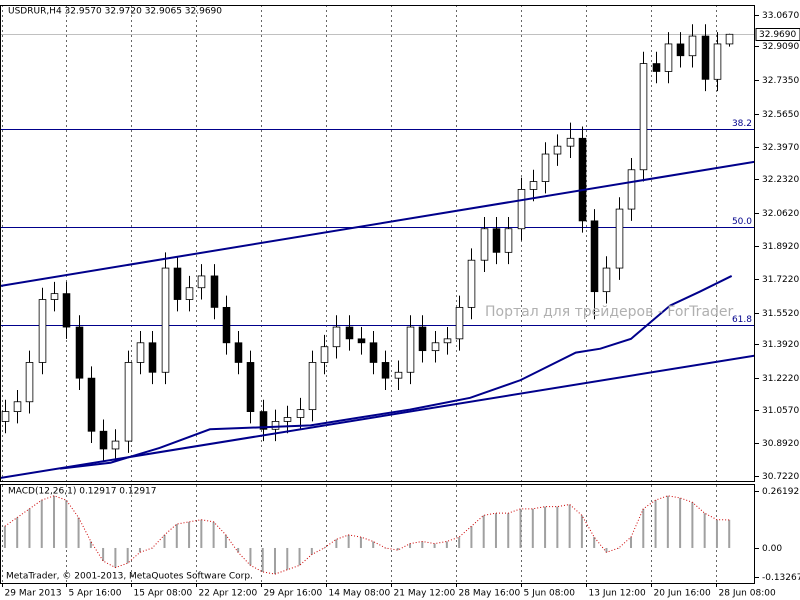 Image resolution: width=800 pixels, height=600 pixels. What do you see at coordinates (780, 492) in the screenshot?
I see `y-tick-label: 0.26192` at bounding box center [780, 492].